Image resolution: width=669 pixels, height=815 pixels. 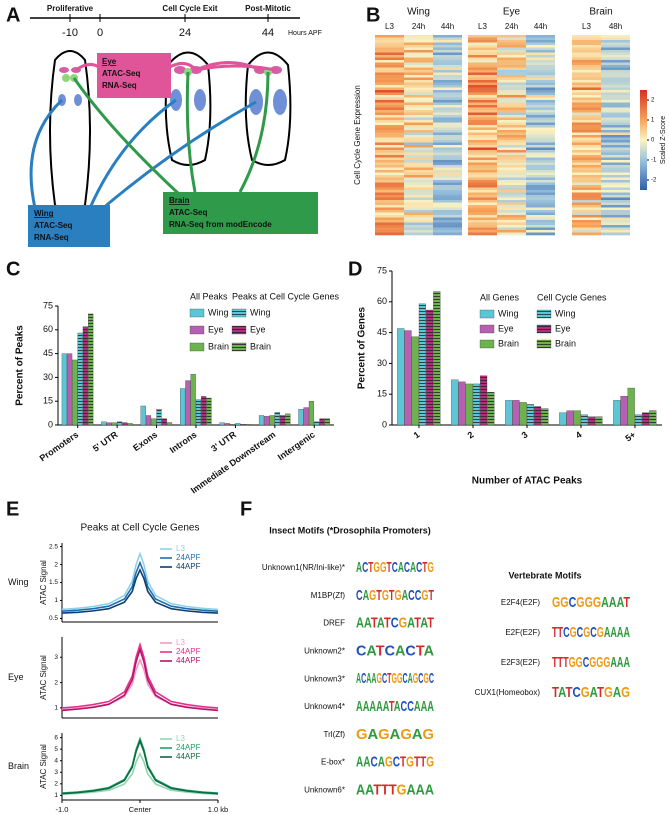 What do you see at coordinates (268, 33) in the screenshot?
I see `time-label: 44` at bounding box center [268, 33].